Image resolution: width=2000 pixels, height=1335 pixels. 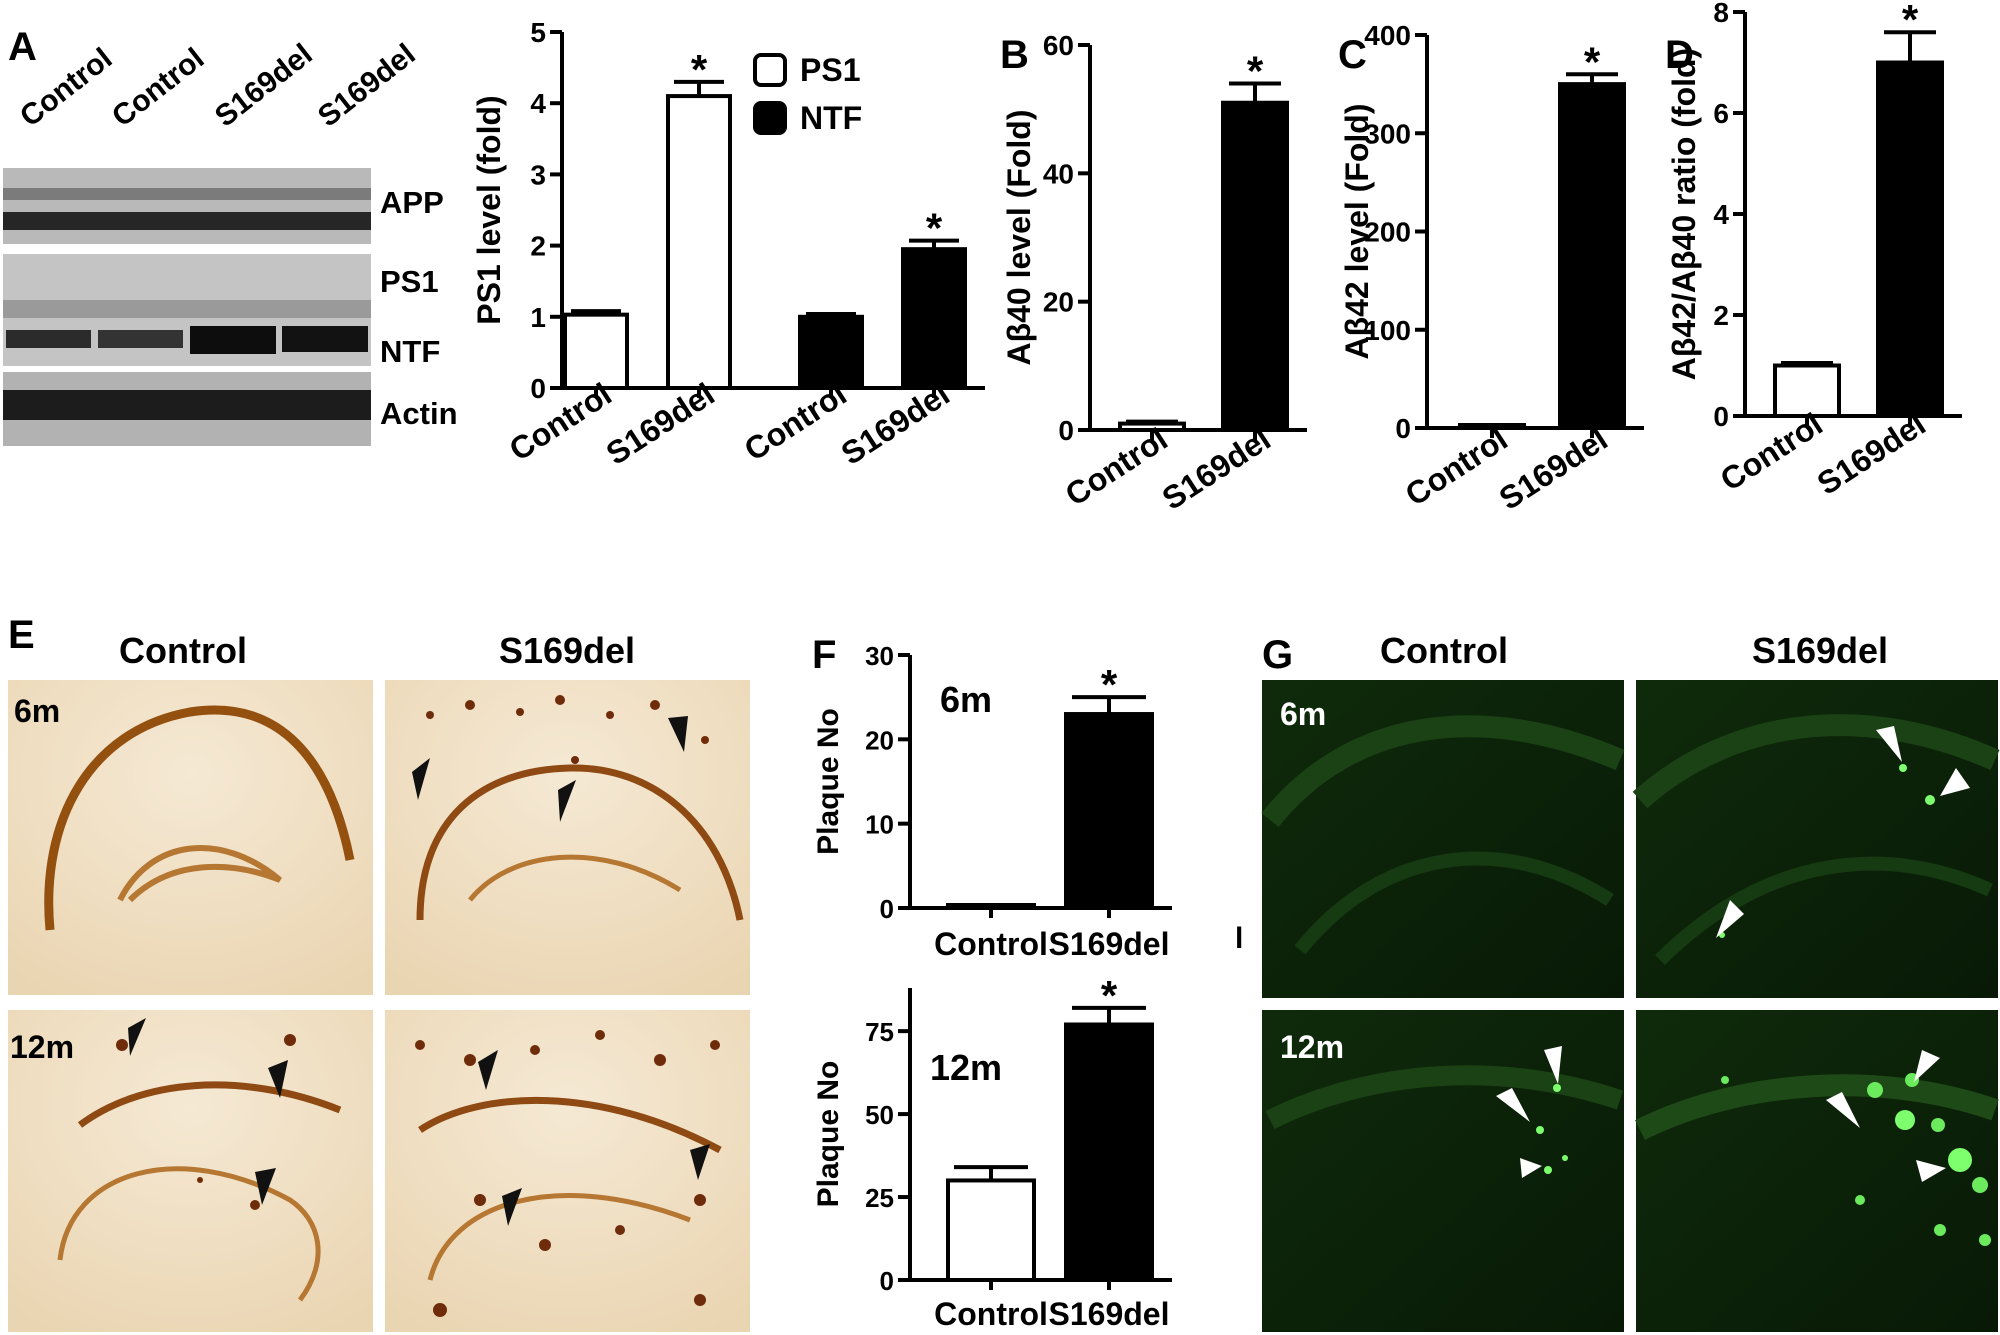 What do you see at coordinates (1721, 113) in the screenshot?
I see `y-tick-label: 6` at bounding box center [1721, 113].